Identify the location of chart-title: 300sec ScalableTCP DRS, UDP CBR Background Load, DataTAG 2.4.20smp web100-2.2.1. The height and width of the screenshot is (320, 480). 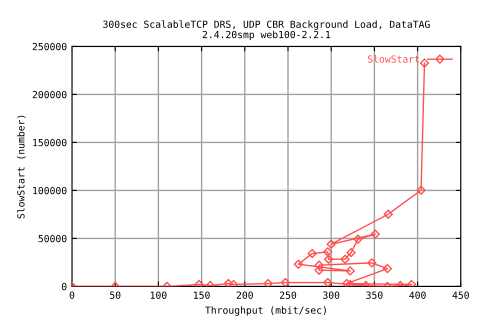
(266, 30).